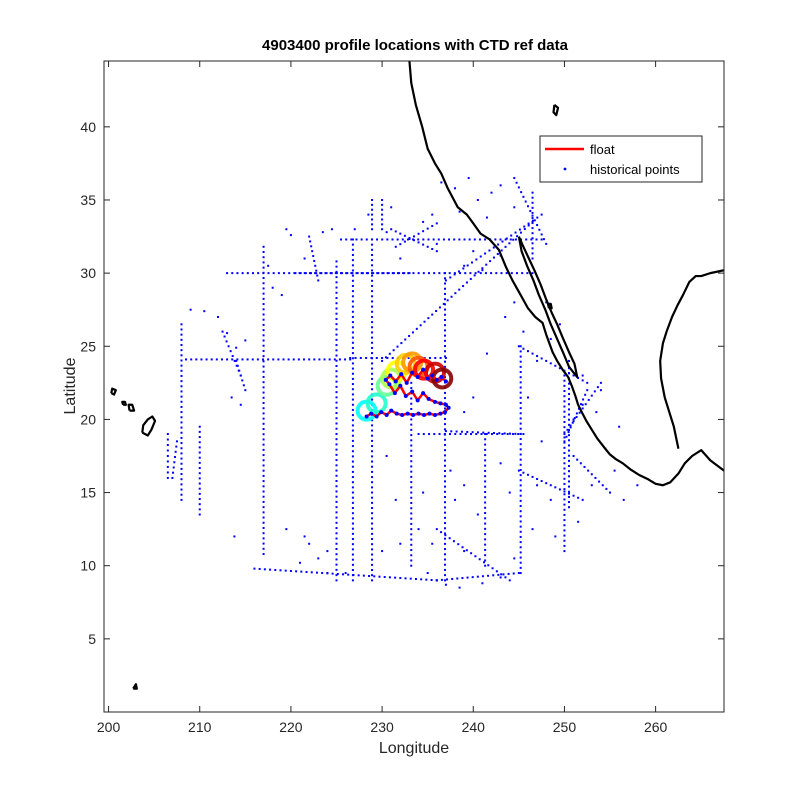  I want to click on y-tick-label: 25, so click(88, 346).